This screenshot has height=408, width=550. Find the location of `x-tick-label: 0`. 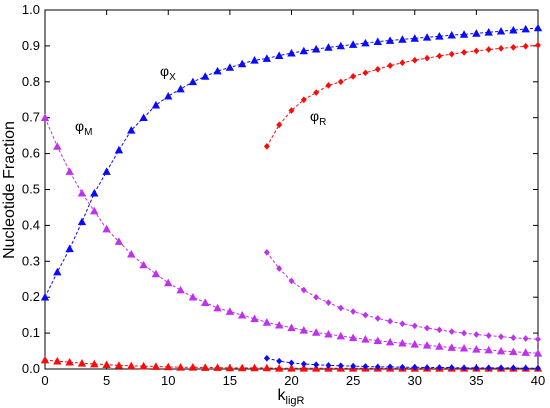

x-tick-label: 0 is located at coordinates (44, 380).